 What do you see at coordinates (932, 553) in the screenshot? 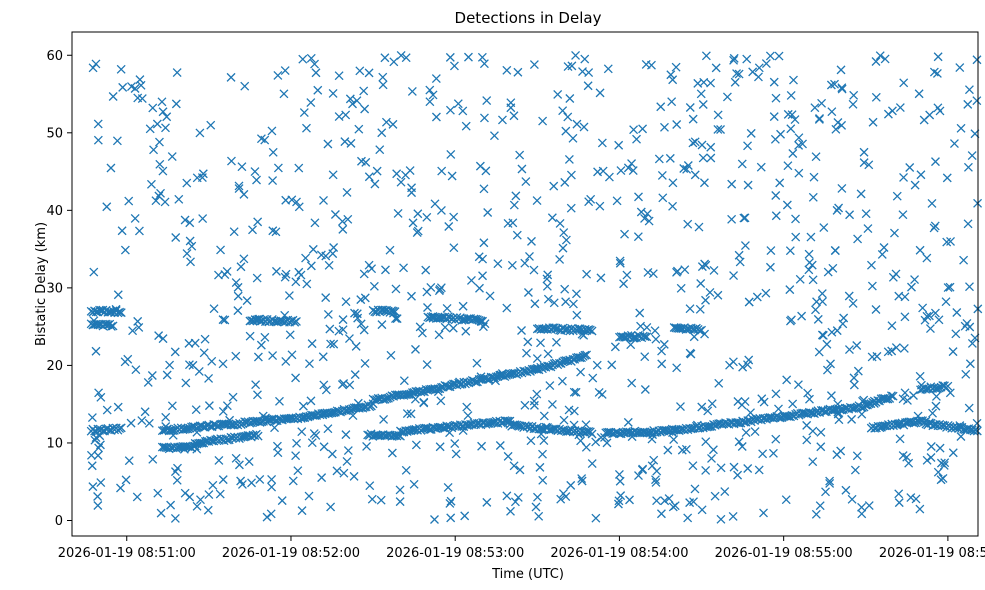
I see `x-tick-label: 2026-01-19 08:56:00` at bounding box center [932, 553].